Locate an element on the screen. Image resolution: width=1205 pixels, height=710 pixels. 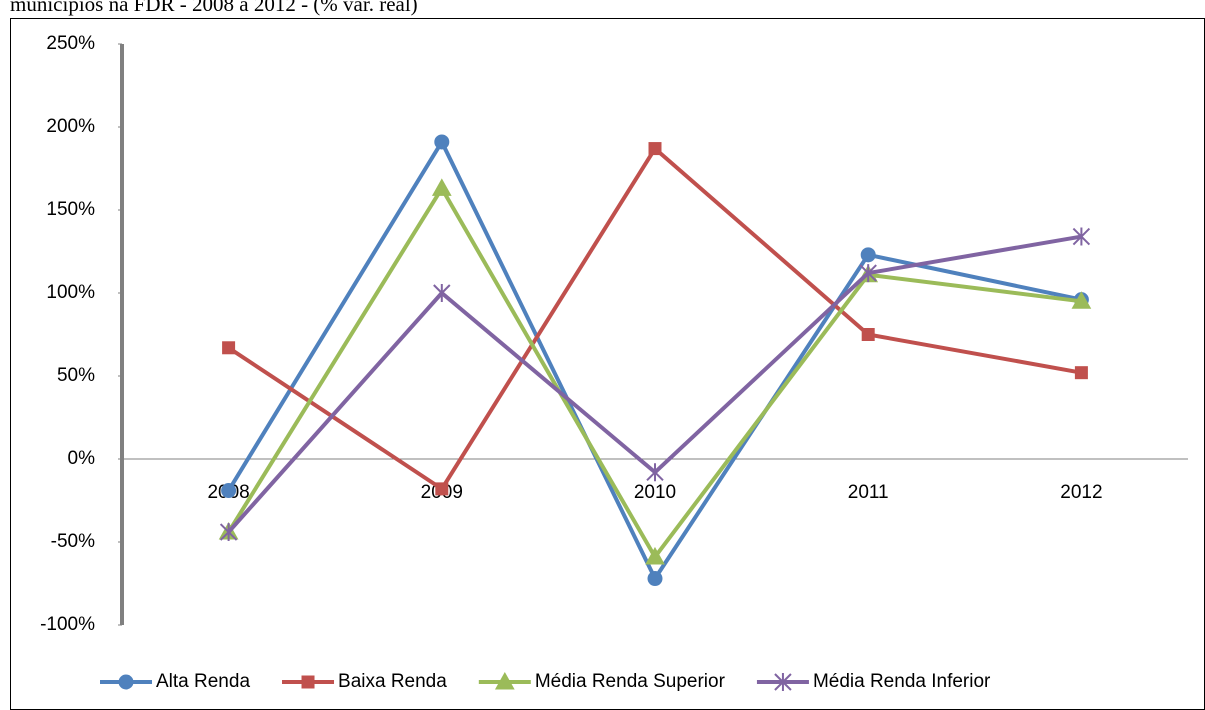
legend-label: Alta Renda is located at coordinates (203, 681).